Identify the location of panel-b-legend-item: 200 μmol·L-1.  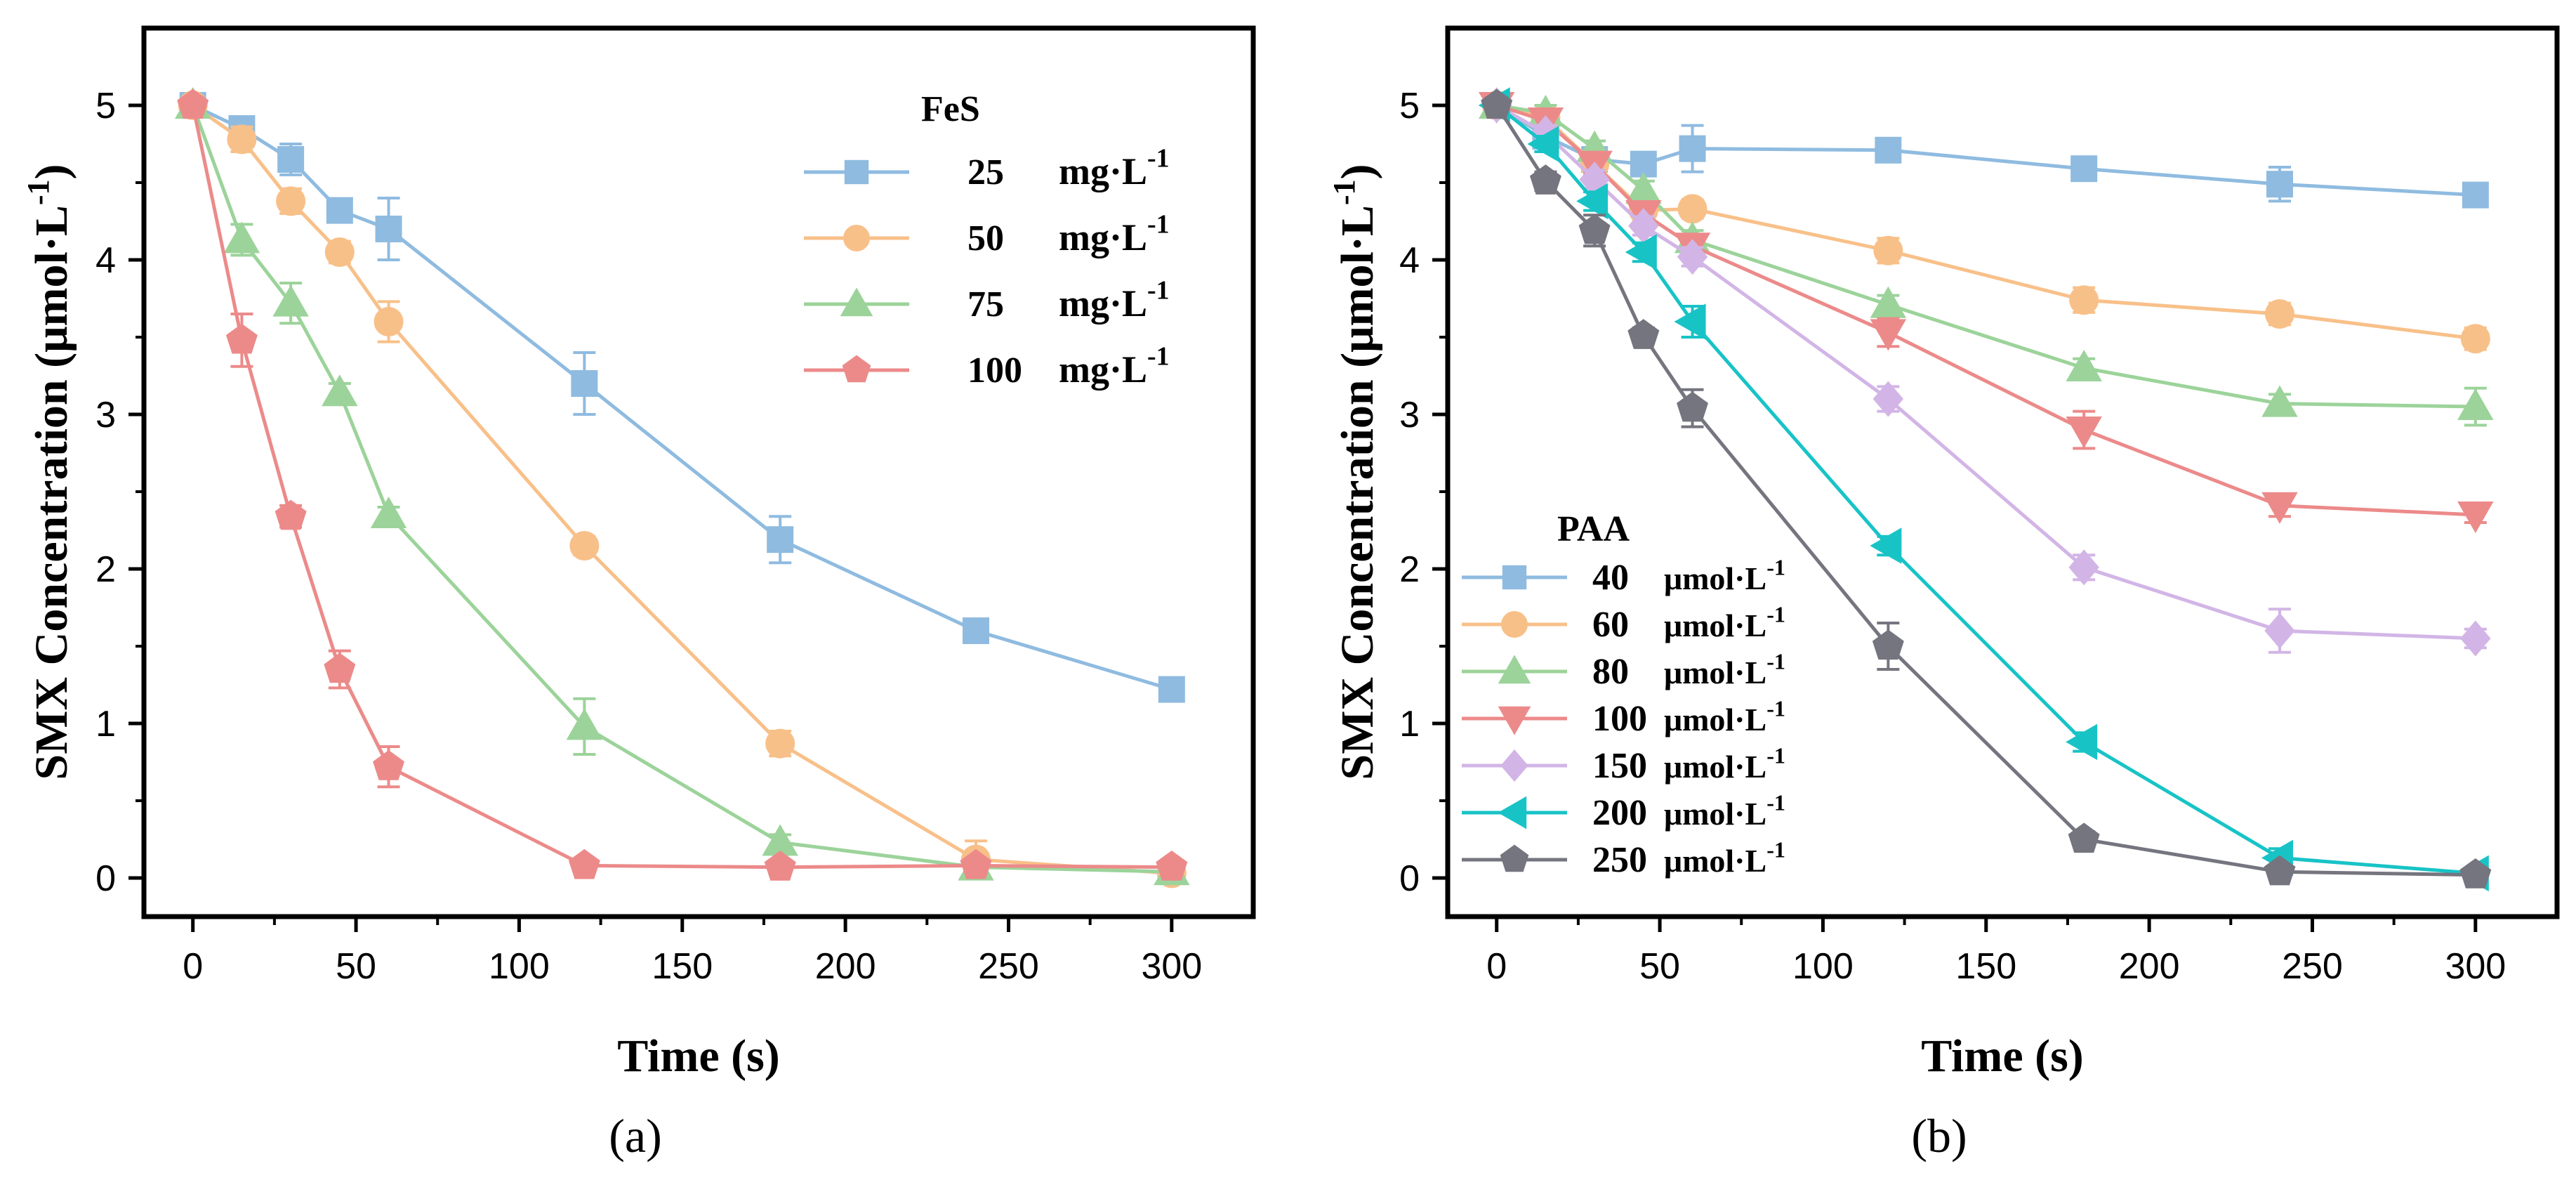
(1623, 811).